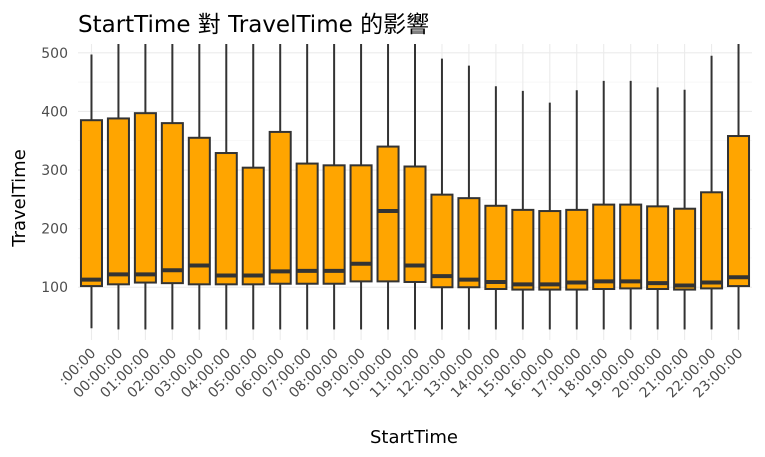  What do you see at coordinates (253, 25) in the screenshot?
I see `chart-title: StartTime 對 TravelTime 的影響` at bounding box center [253, 25].